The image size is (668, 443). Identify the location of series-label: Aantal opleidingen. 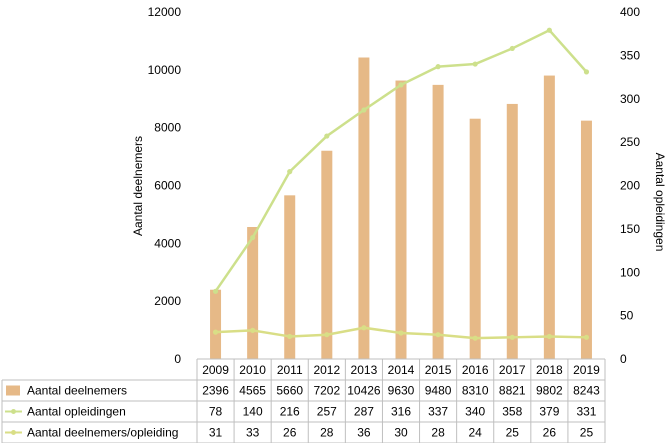
(76, 412).